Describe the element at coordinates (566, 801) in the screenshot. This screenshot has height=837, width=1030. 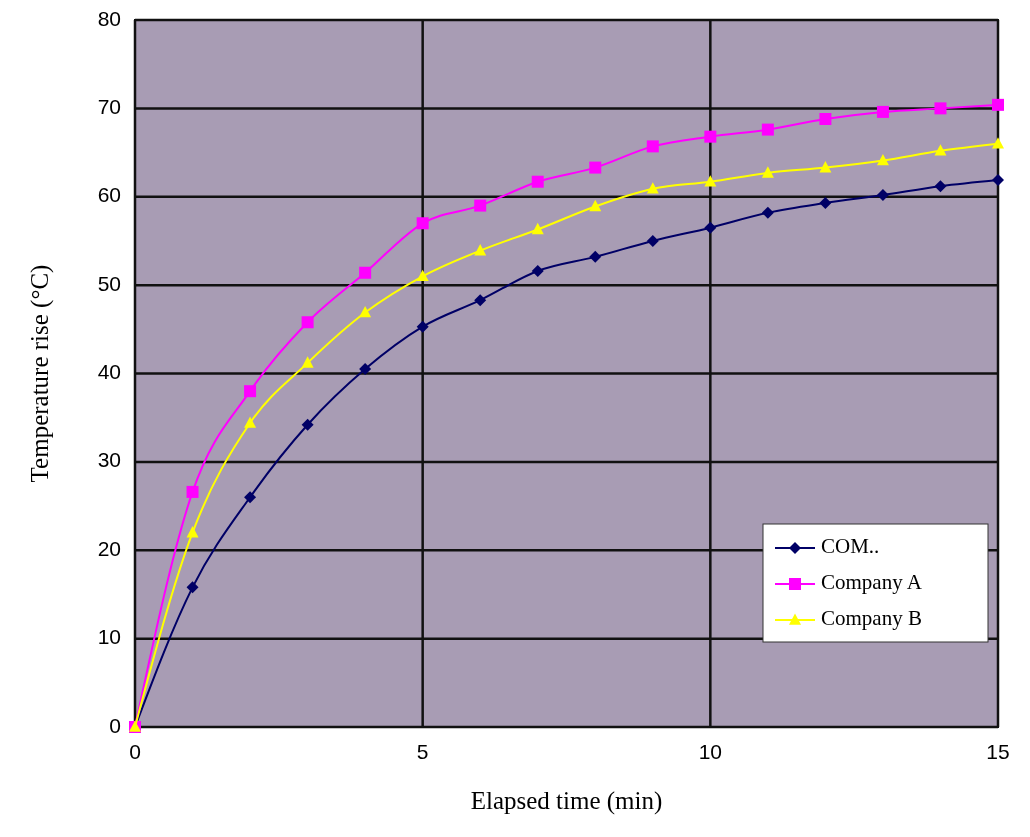
I see `x-axis-title: Elapsed time (min)` at that location.